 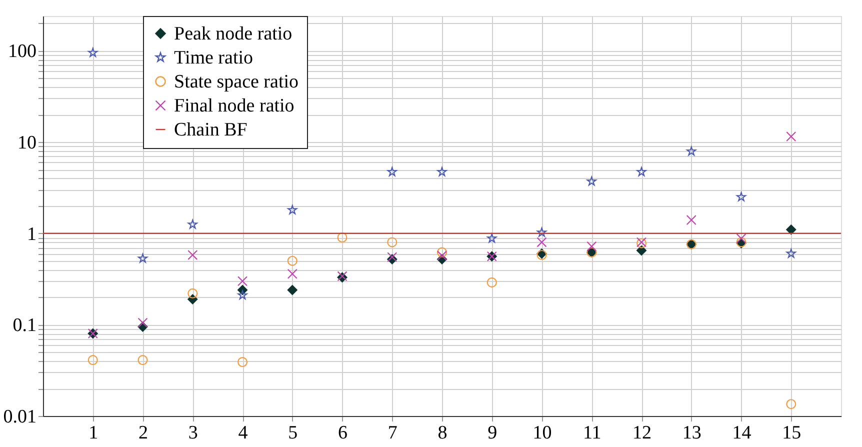 What do you see at coordinates (19, 417) in the screenshot?
I see `y-tick-label: 0.01` at bounding box center [19, 417].